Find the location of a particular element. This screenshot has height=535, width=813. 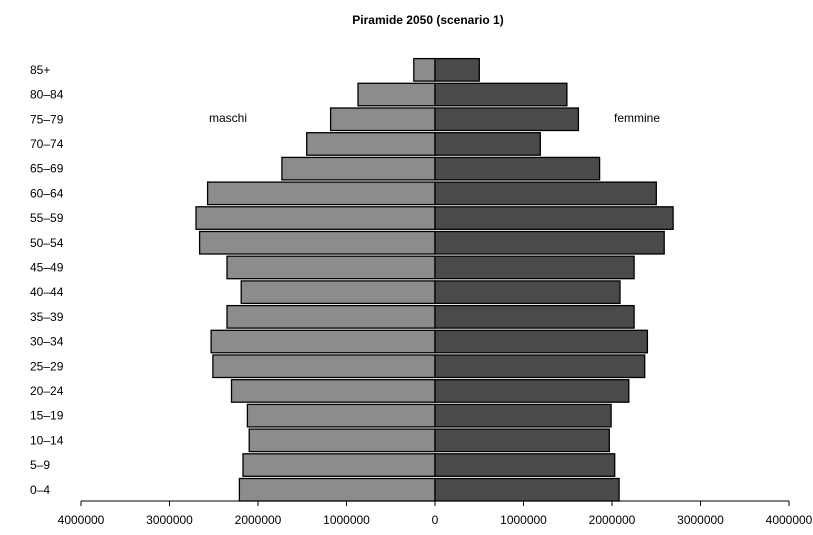

series-label-maschi: maschi is located at coordinates (228, 118).